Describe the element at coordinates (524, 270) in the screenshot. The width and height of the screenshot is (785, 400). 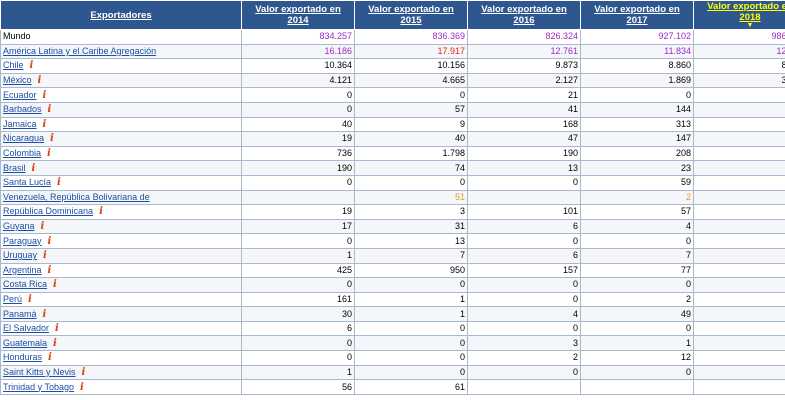
I see `value-cell: 157` at that location.